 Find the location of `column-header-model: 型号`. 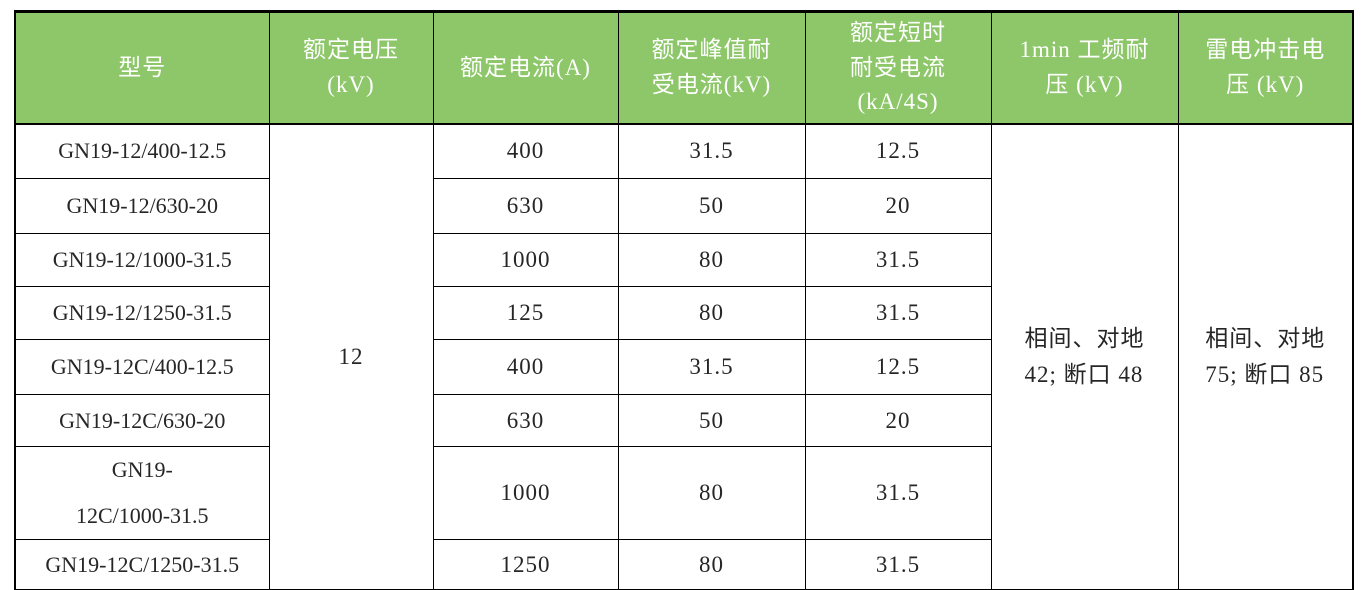

column-header-model: 型号 is located at coordinates (142, 68).